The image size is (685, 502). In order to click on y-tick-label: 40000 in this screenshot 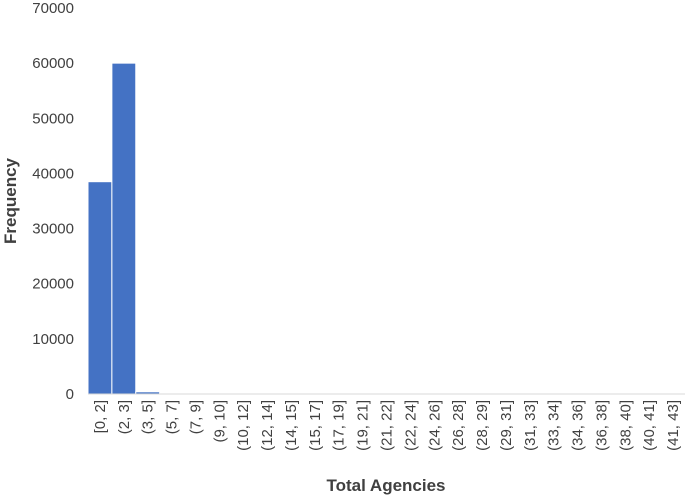, I will do `click(53, 173)`.